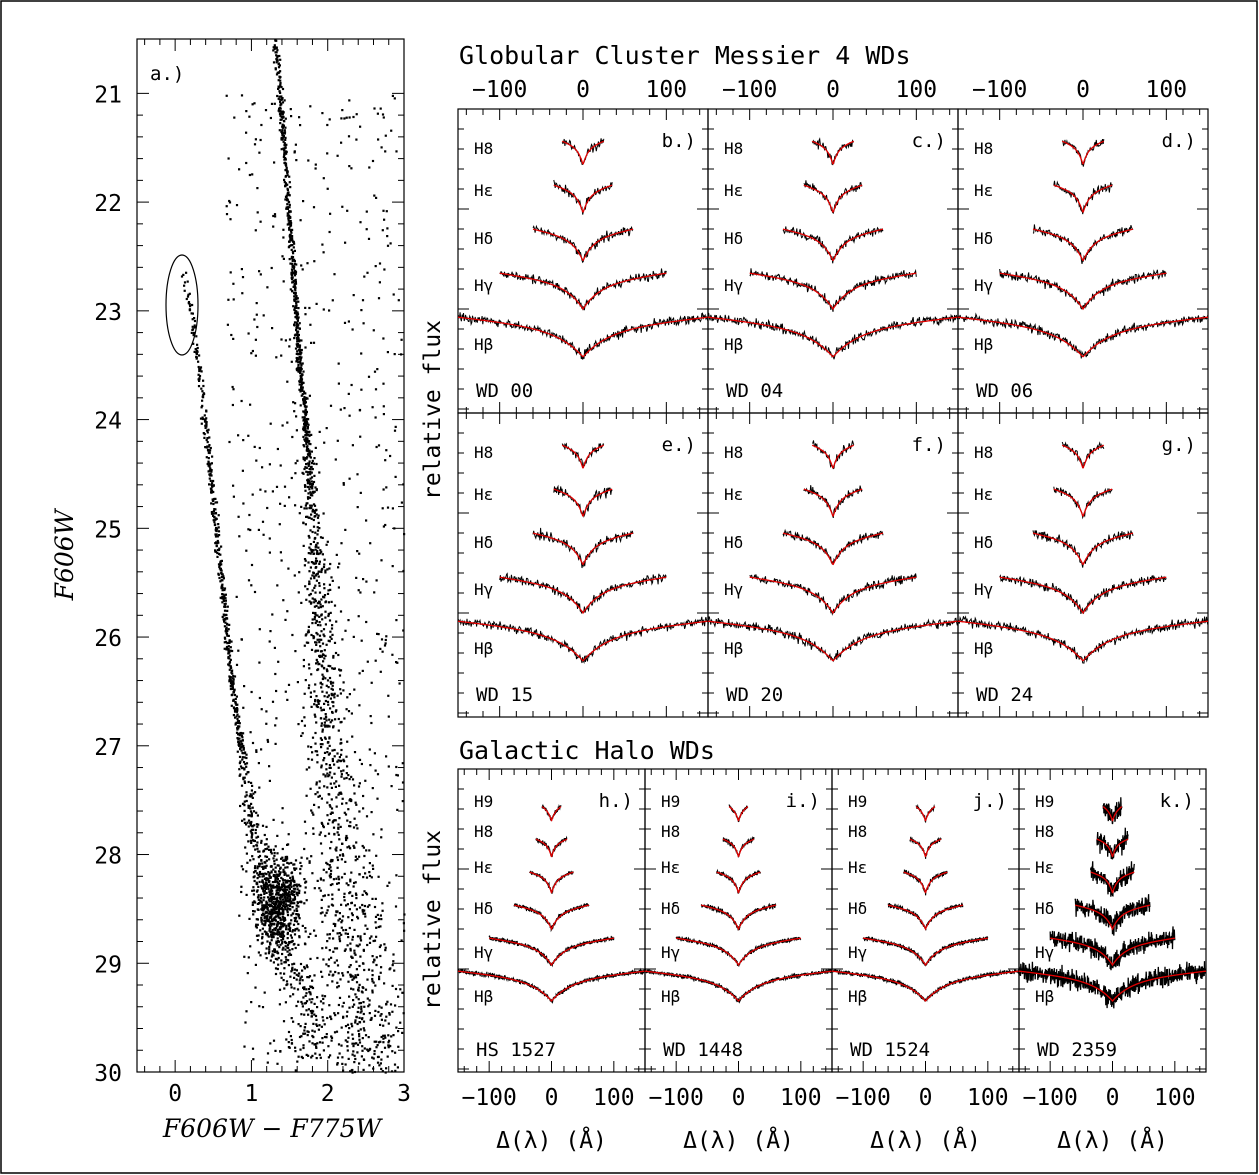 This screenshot has width=1259, height=1175. Describe the element at coordinates (504, 695) in the screenshot. I see `spectrum-object-name: WD 15` at that location.